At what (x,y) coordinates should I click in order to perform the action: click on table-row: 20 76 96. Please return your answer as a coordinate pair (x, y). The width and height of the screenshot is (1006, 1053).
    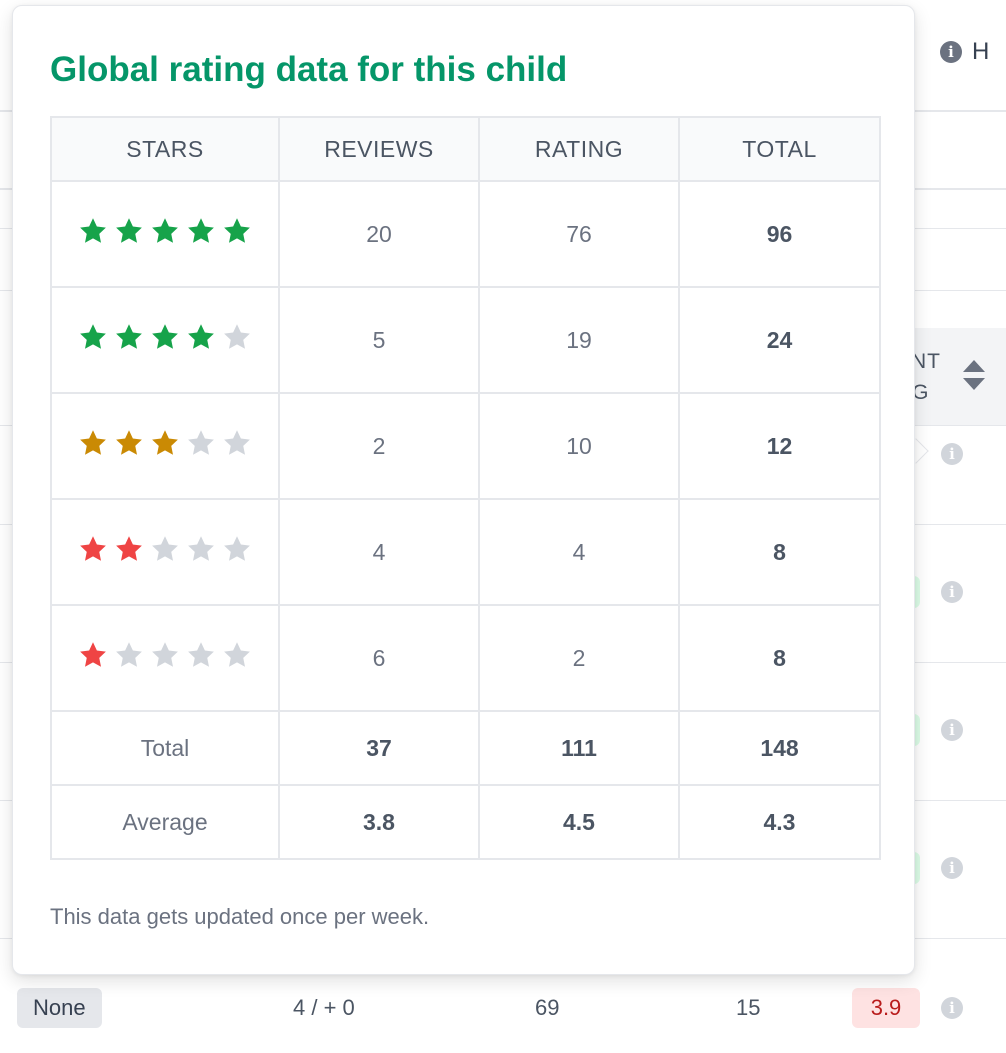
    Looking at the image, I should click on (465, 234).